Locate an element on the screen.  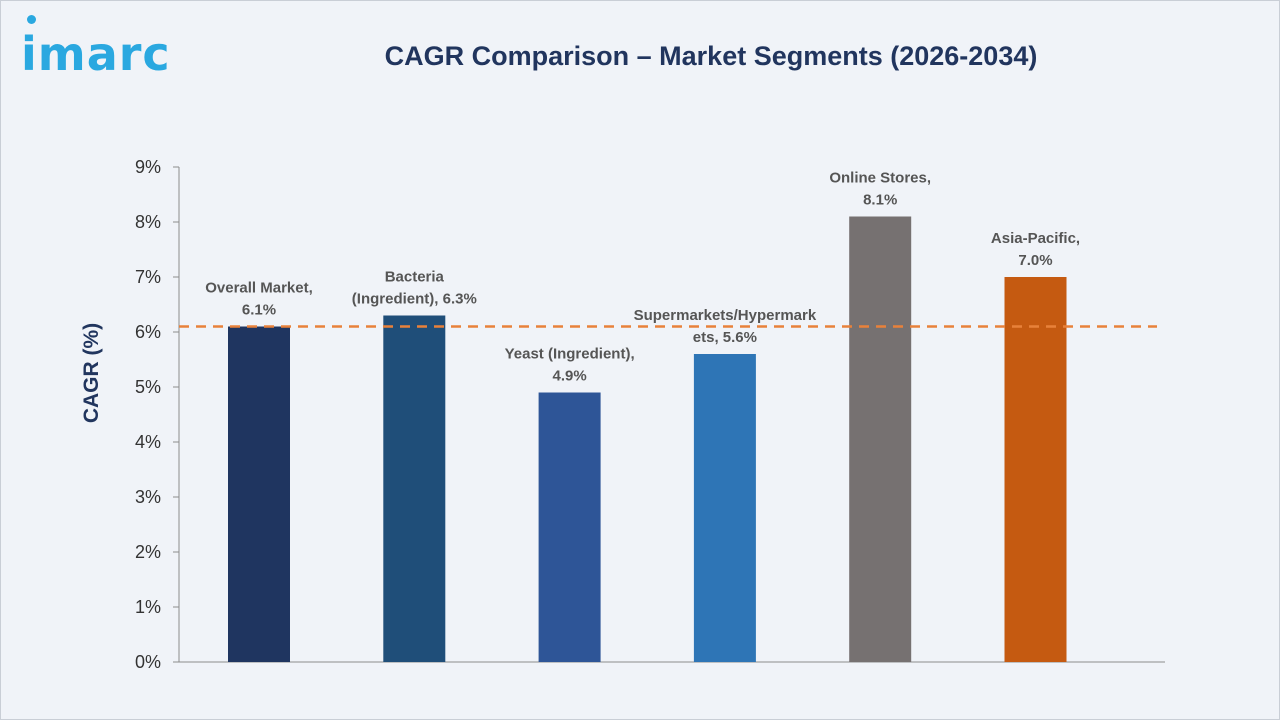
bar-data-label: 6.1% is located at coordinates (259, 310).